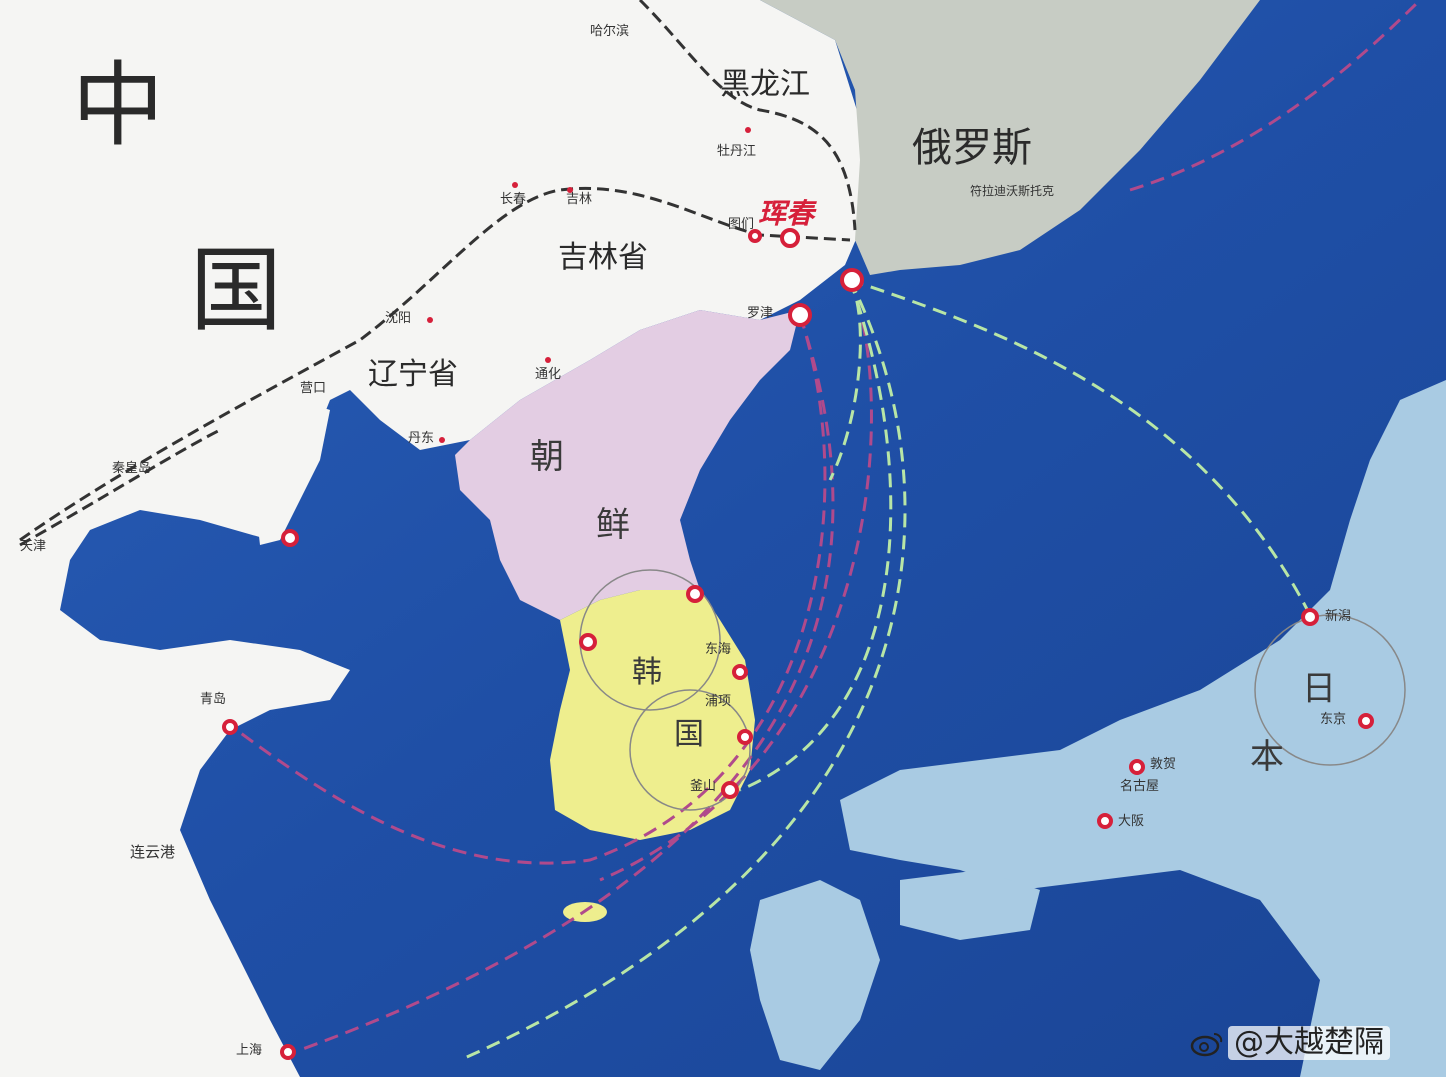 The height and width of the screenshot is (1077, 1446). I want to click on city-lianyungang: 连云港, so click(153, 852).